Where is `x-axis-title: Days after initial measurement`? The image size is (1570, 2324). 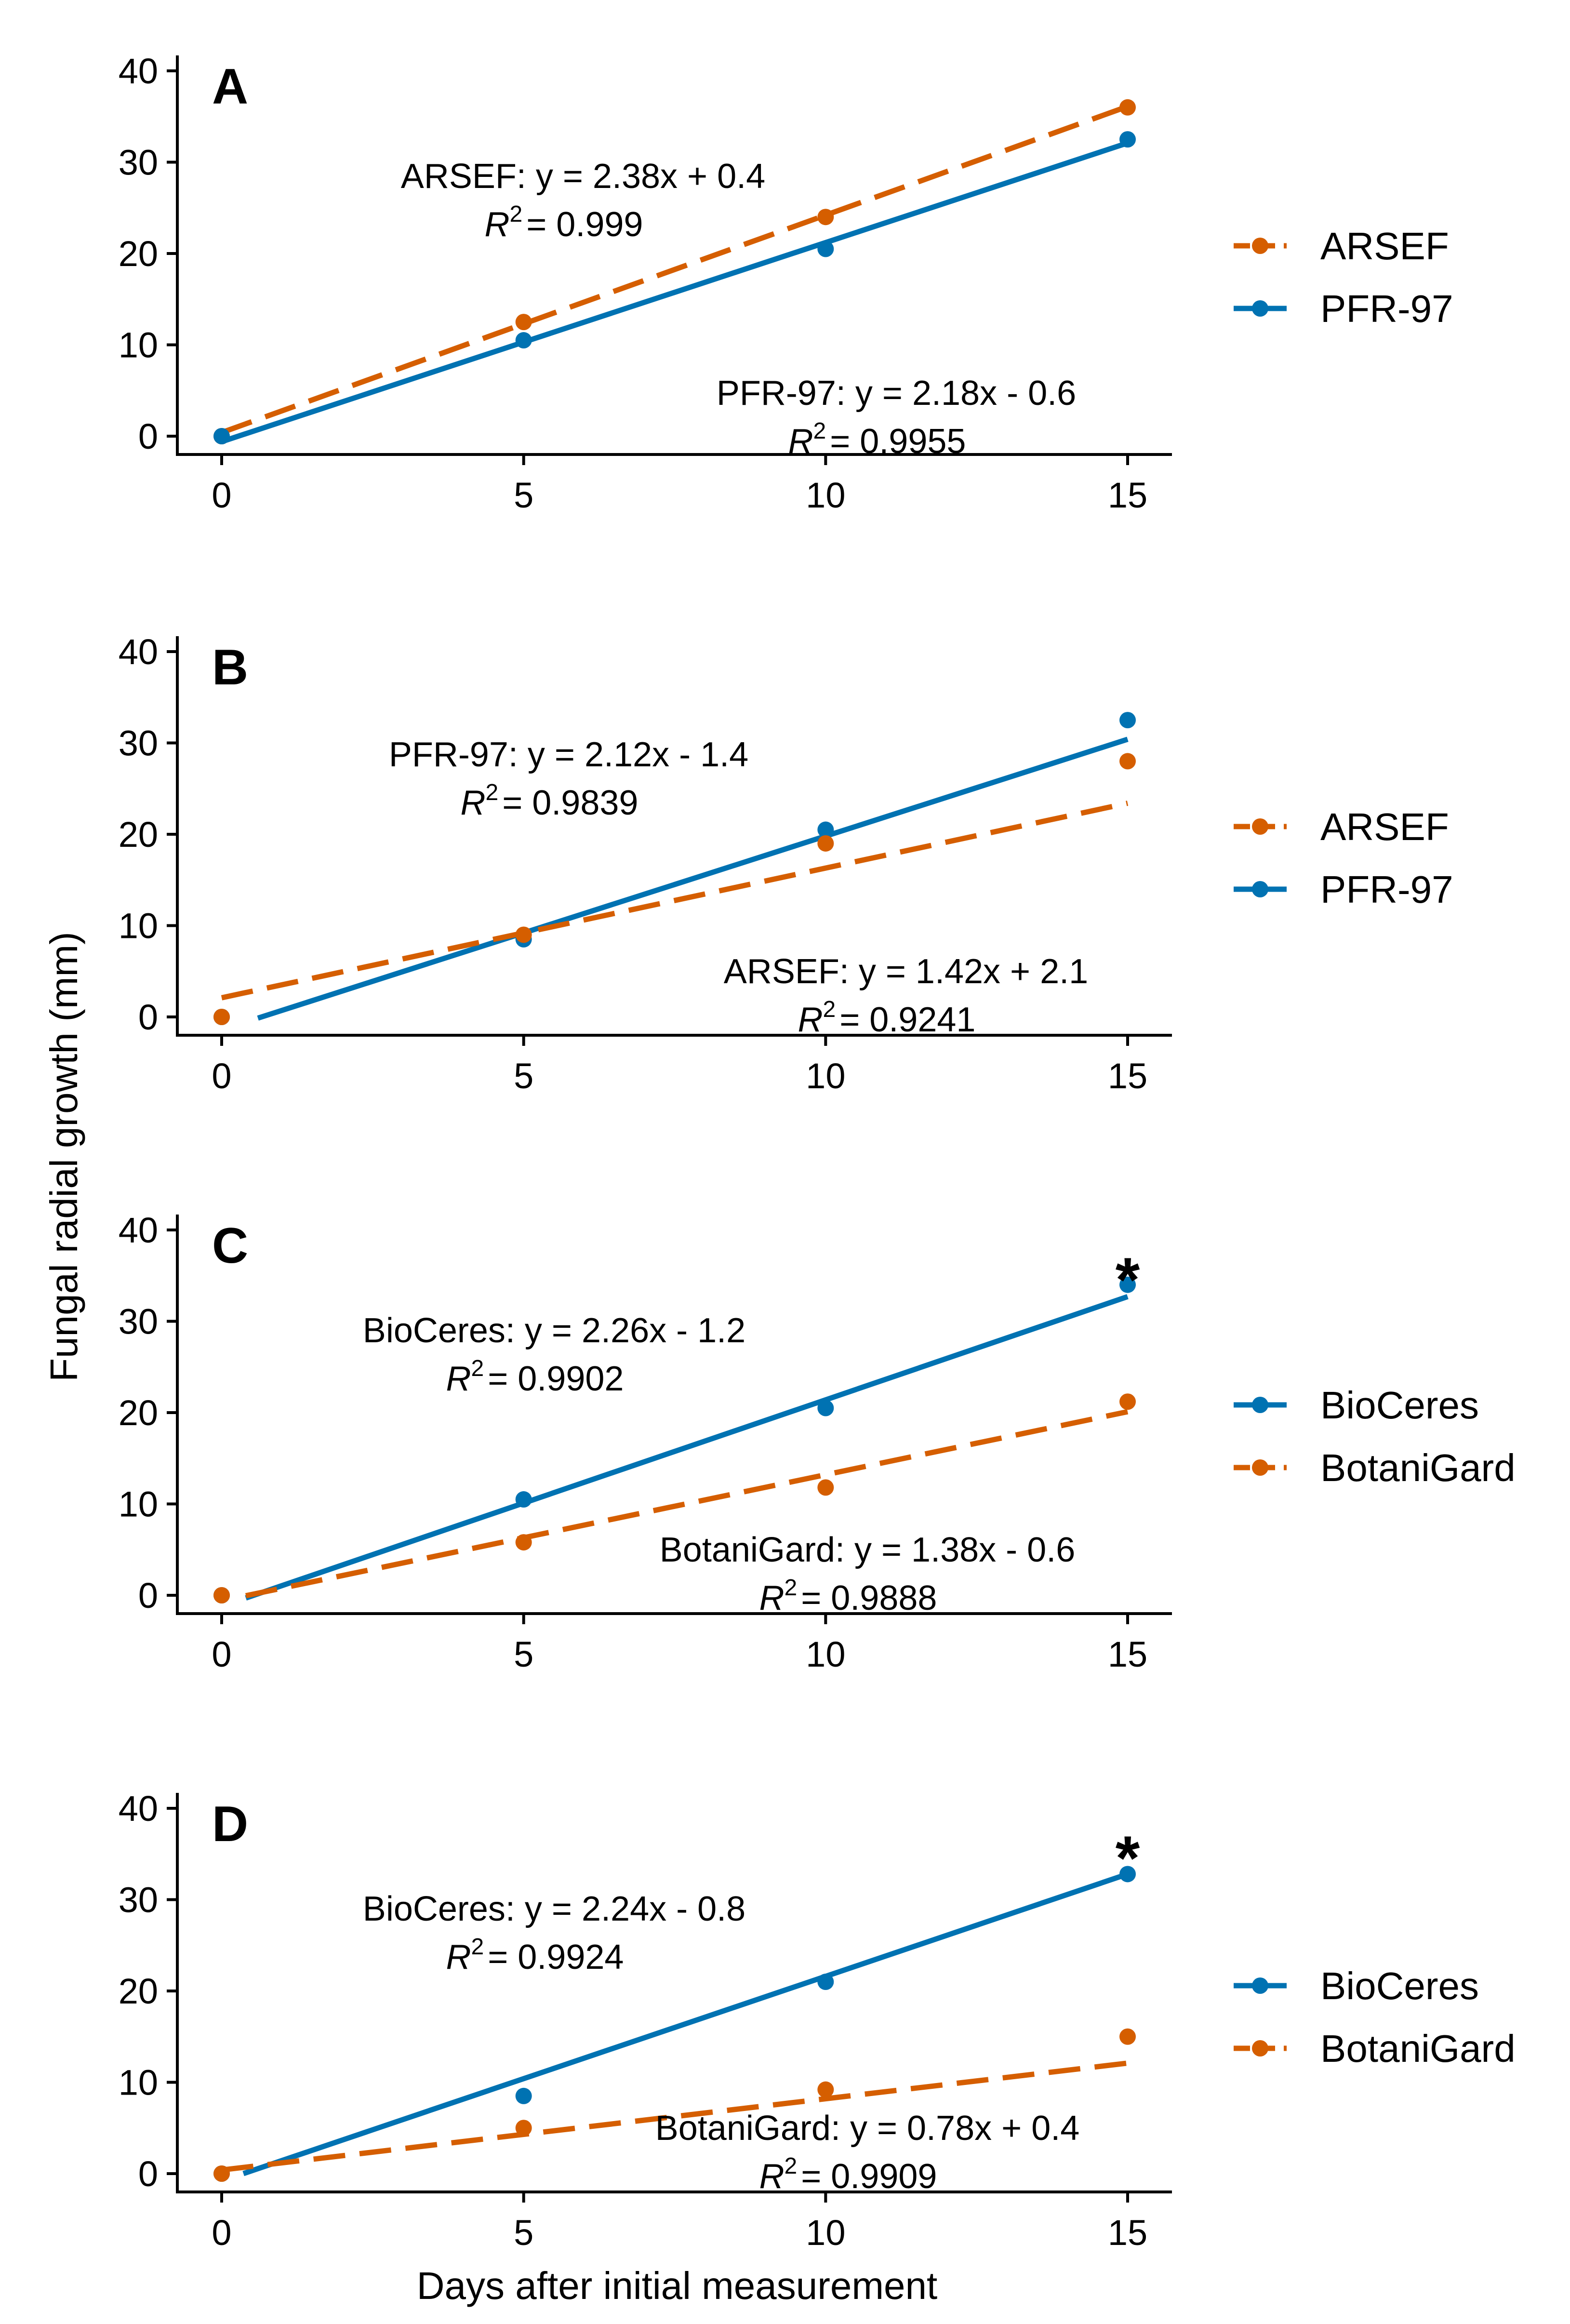
x-axis-title: Days after initial measurement is located at coordinates (677, 2285).